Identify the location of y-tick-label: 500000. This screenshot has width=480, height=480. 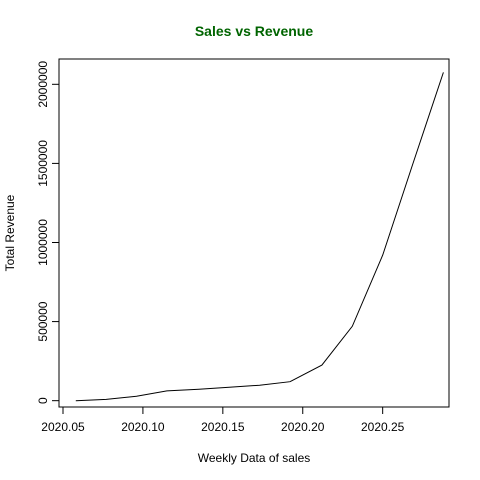
(43, 321).